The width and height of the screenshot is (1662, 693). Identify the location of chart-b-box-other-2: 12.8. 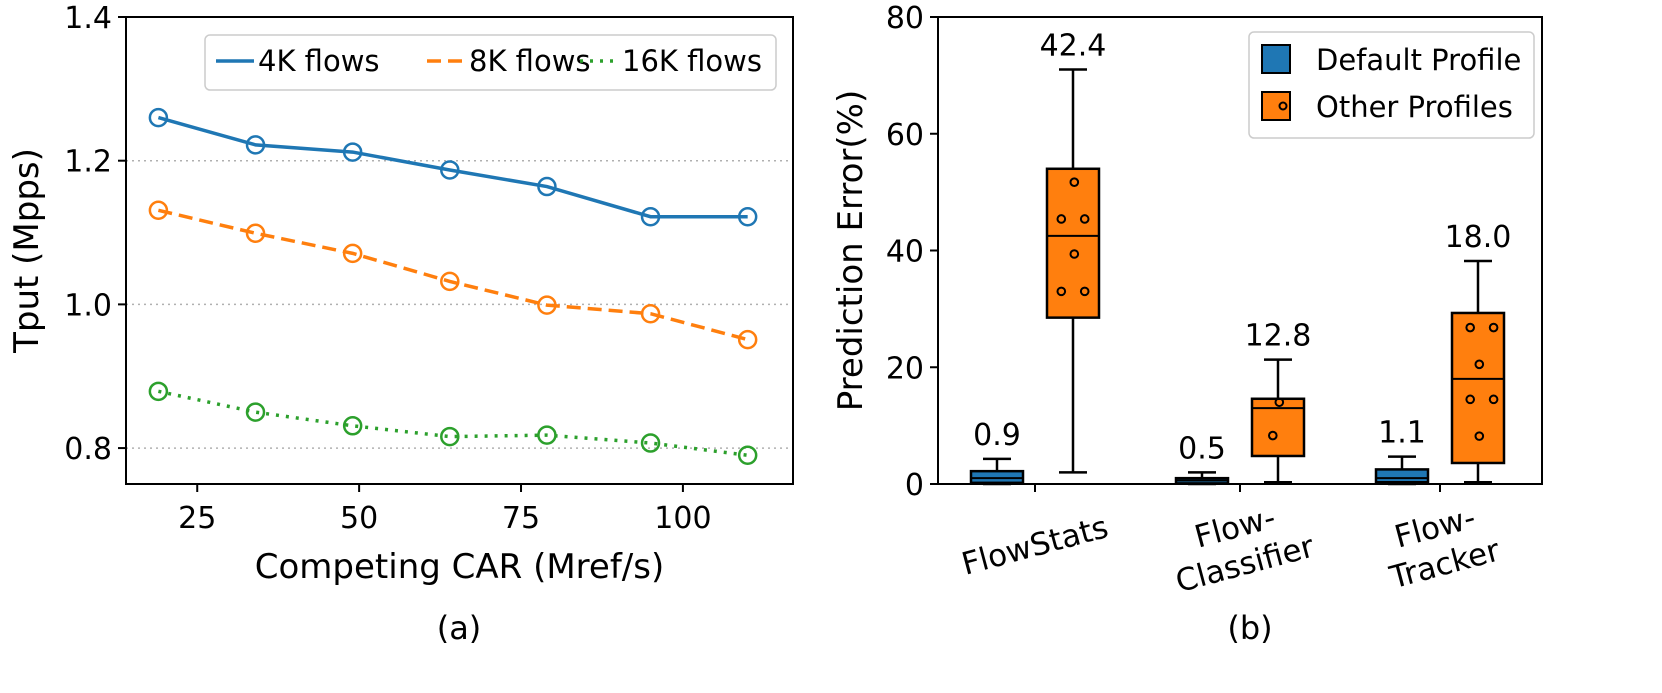
(1278, 401).